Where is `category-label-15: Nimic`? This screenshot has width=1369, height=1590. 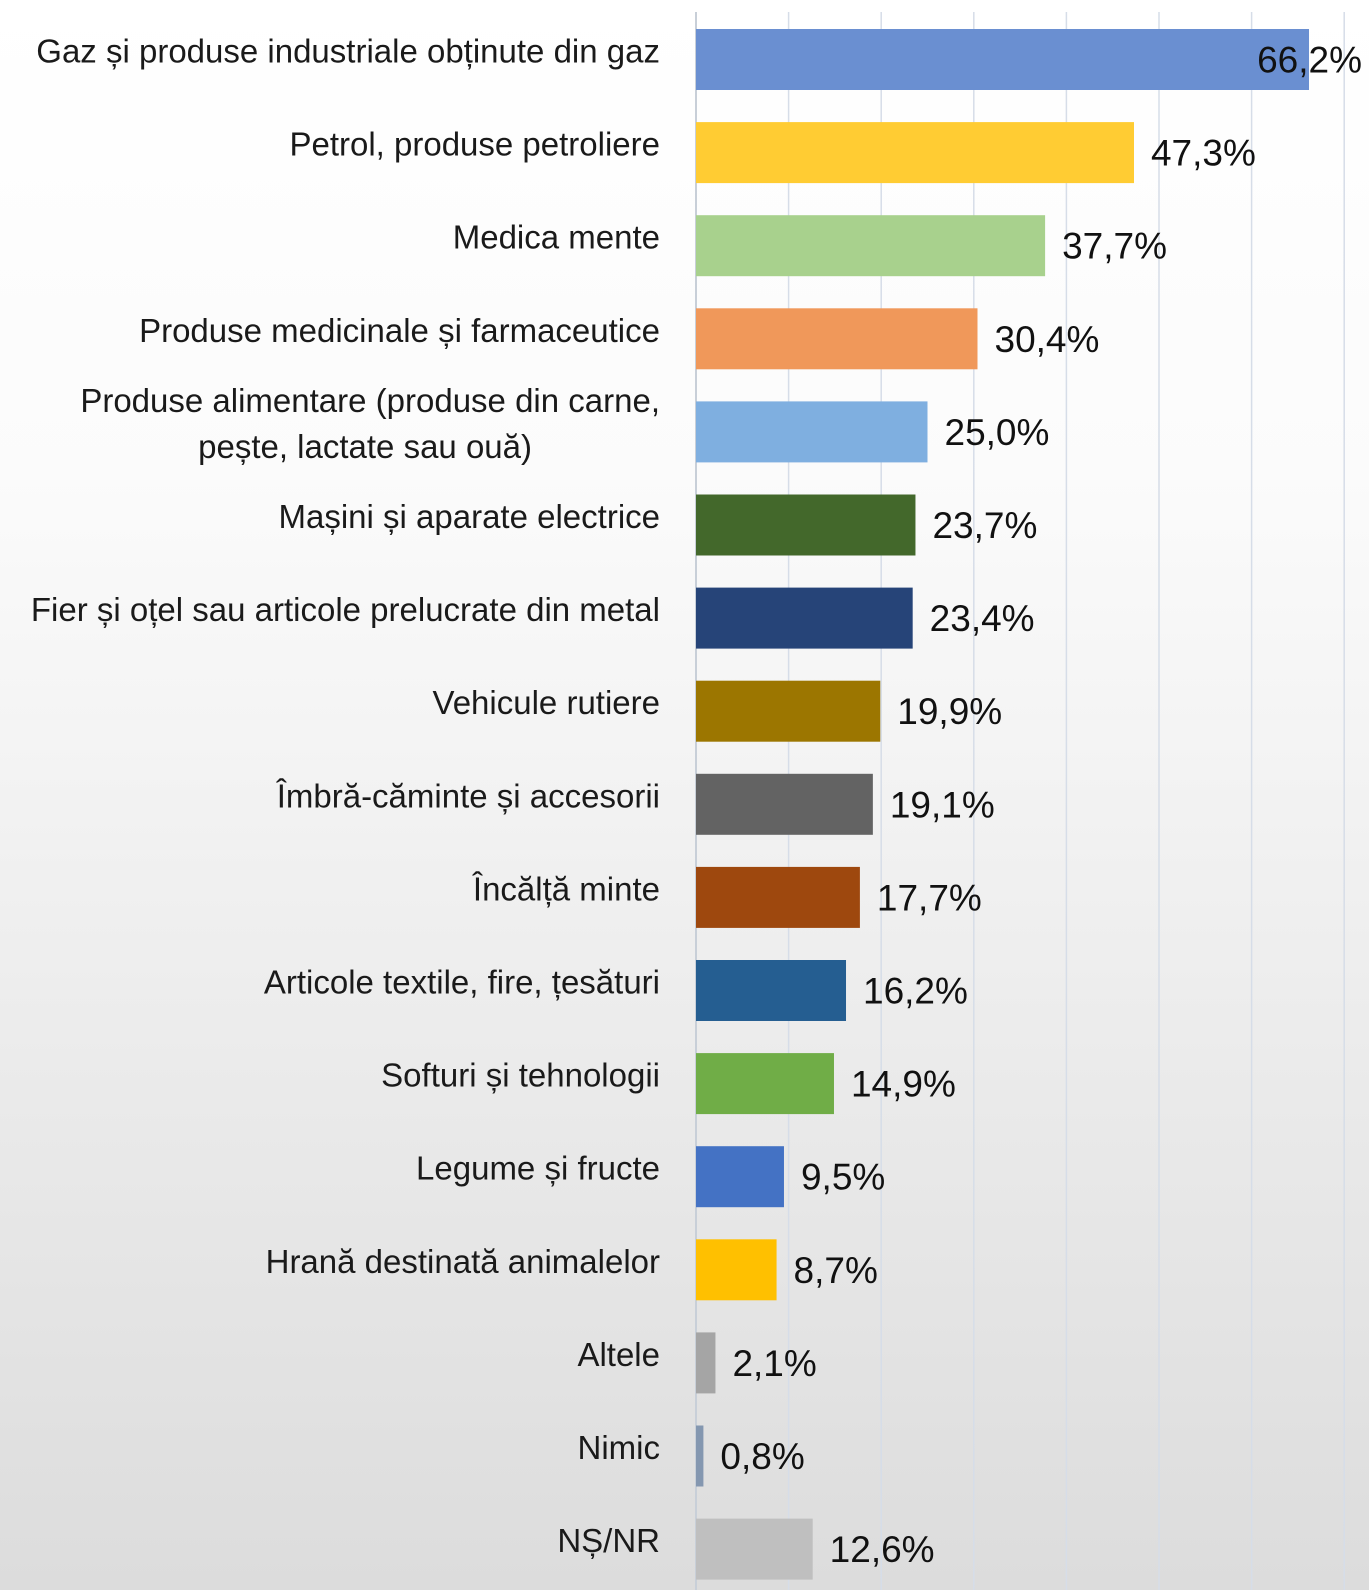 category-label-15: Nimic is located at coordinates (619, 1447).